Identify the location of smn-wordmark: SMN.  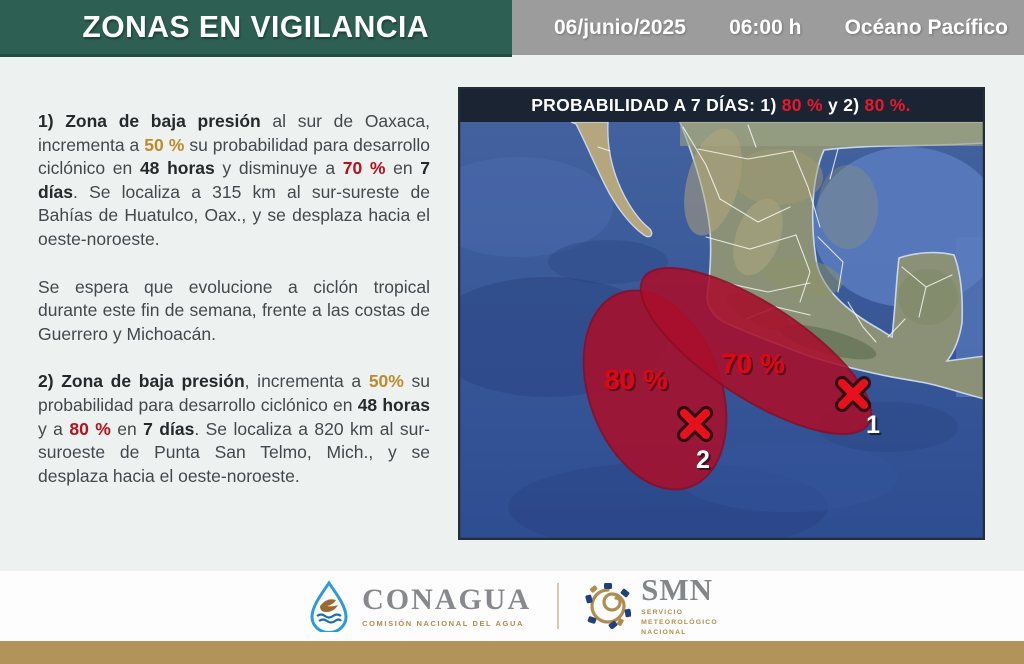
(677, 589).